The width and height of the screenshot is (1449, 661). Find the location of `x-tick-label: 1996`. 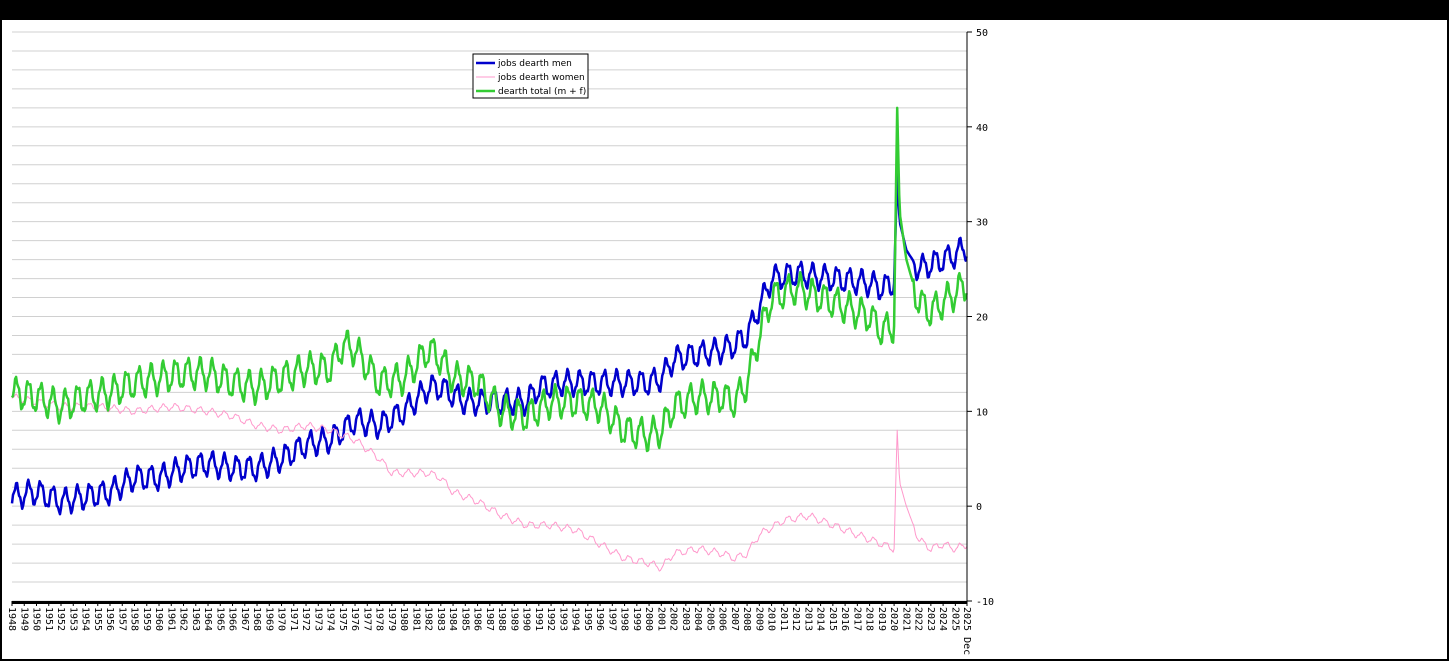

x-tick-label: 1996 is located at coordinates (599, 619).